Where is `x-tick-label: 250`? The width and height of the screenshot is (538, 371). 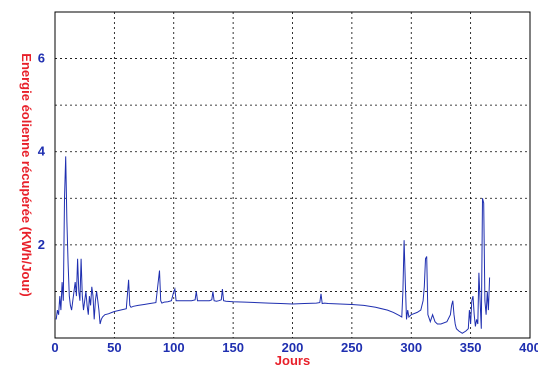
x-tick-label: 250 is located at coordinates (352, 347).